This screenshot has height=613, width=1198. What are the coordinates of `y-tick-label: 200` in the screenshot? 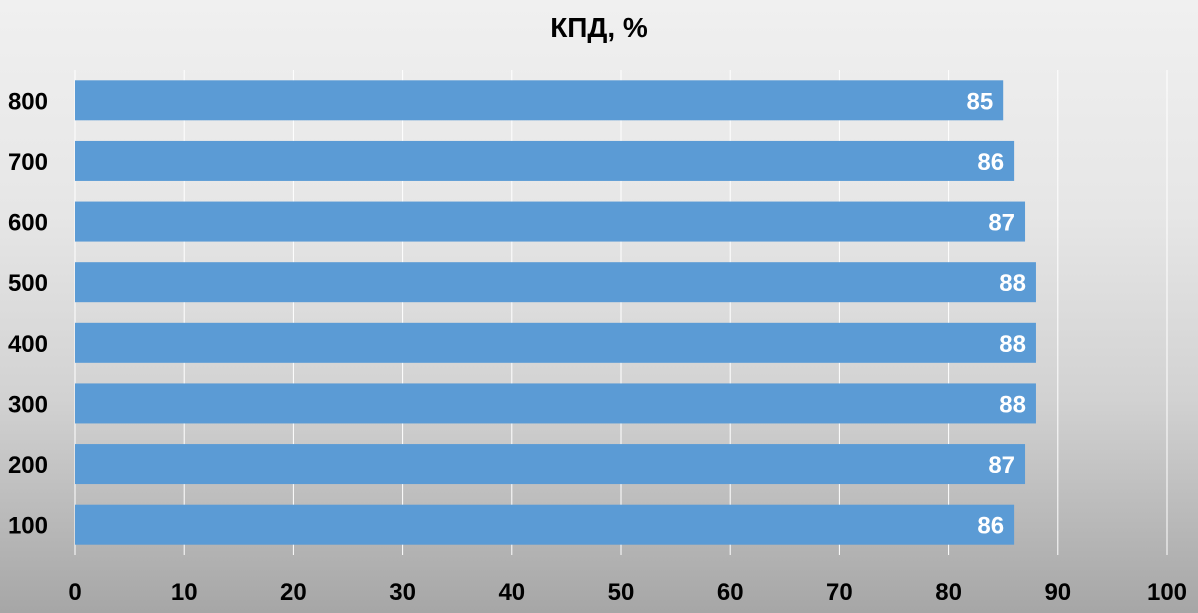 It's located at (28, 465).